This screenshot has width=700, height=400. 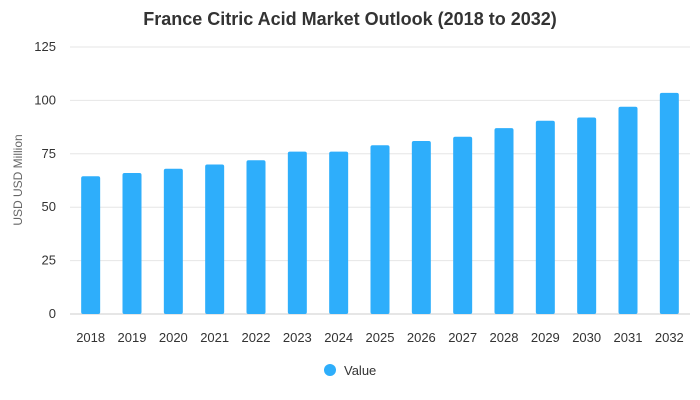 What do you see at coordinates (297, 232) in the screenshot?
I see `bar-2023` at bounding box center [297, 232].